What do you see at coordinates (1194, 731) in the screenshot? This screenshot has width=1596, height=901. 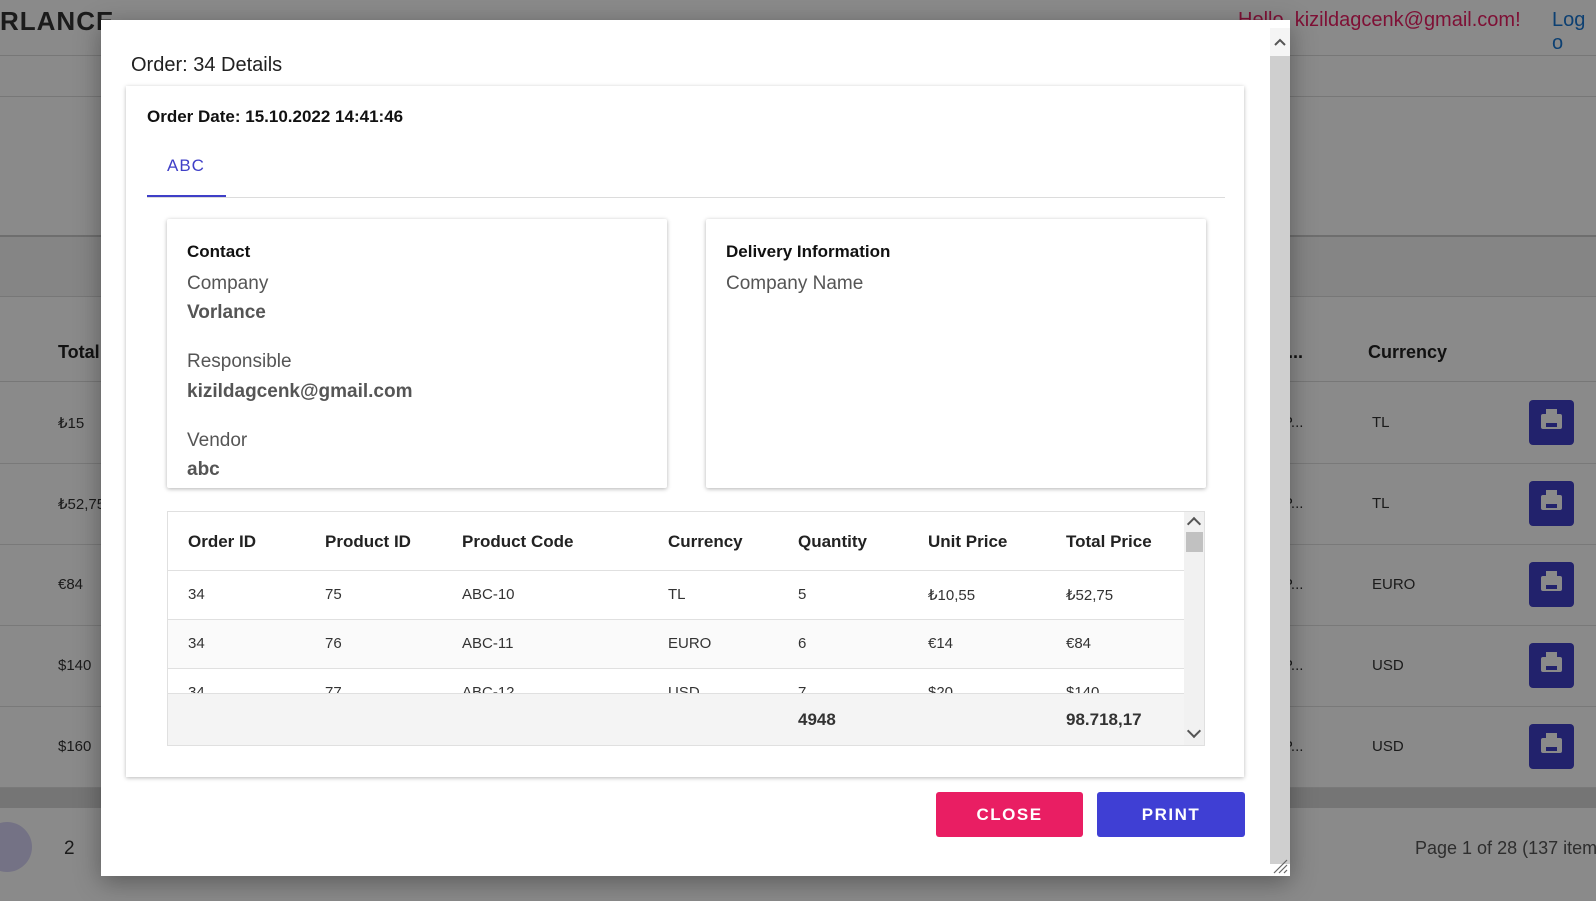 I see `chevron-down-icon` at bounding box center [1194, 731].